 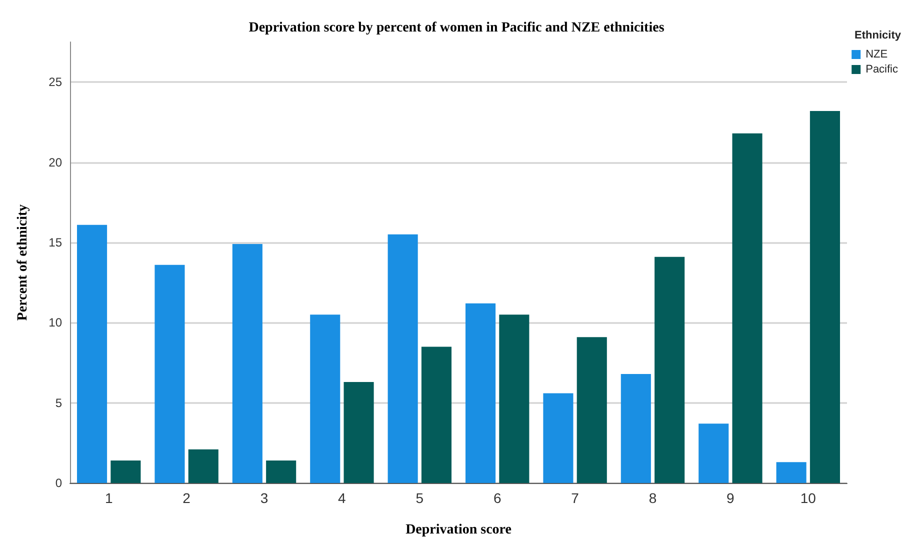 What do you see at coordinates (497, 498) in the screenshot?
I see `x-tick-label: 6` at bounding box center [497, 498].